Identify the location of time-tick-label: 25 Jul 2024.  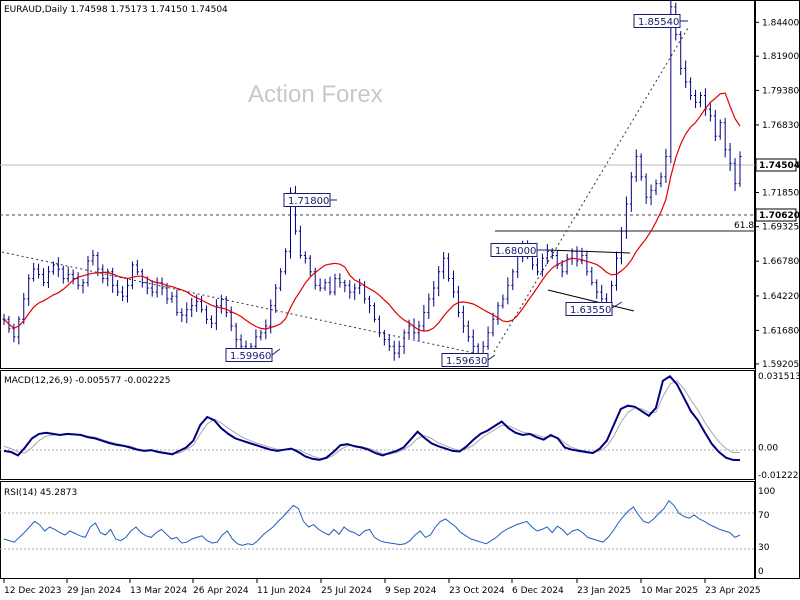
(346, 591).